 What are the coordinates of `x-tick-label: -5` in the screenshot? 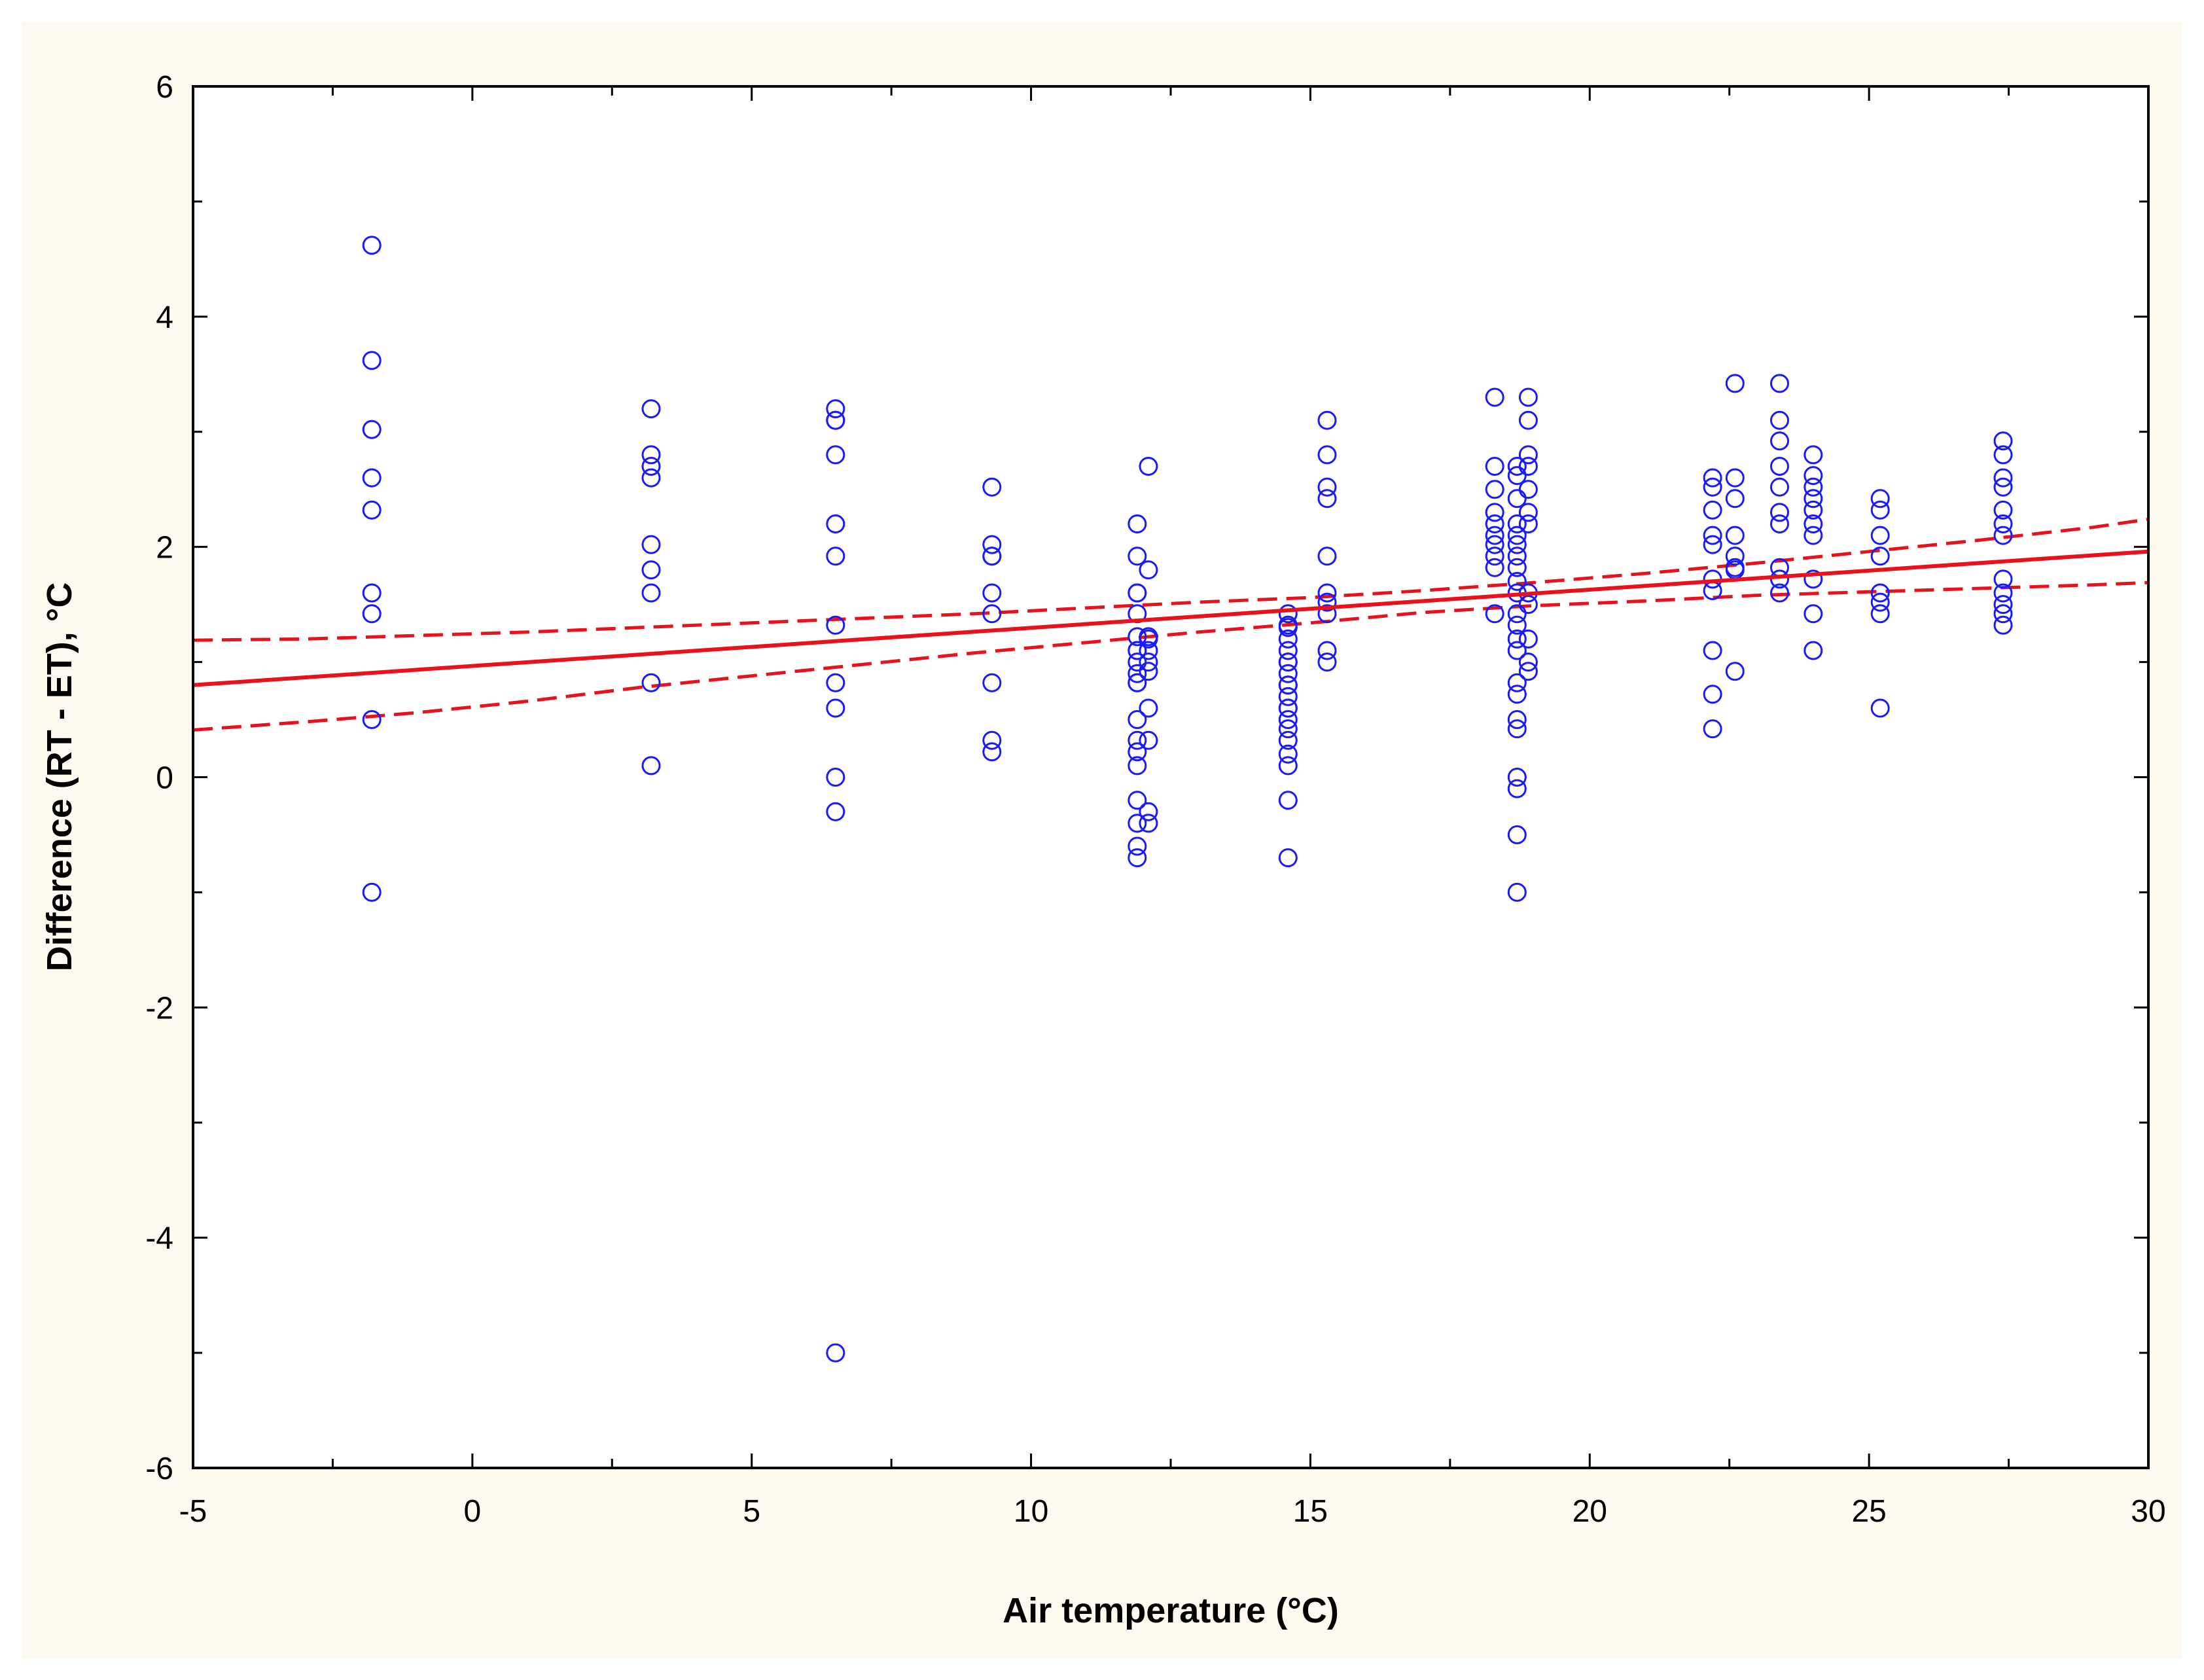 It's located at (193, 1511).